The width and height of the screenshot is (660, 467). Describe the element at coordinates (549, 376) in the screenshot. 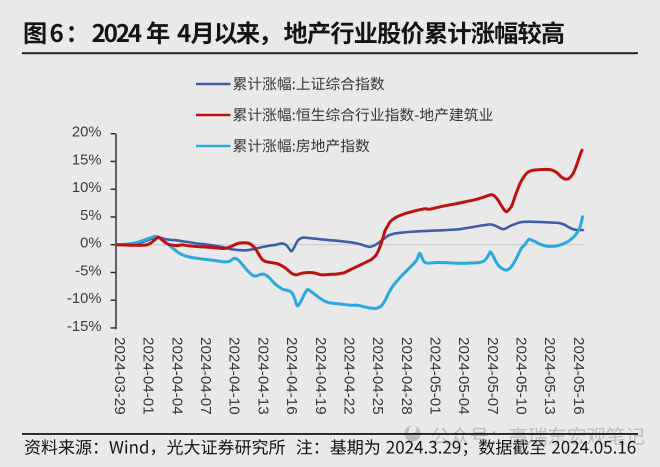

I see `svg-text: 2024-05-13` at that location.